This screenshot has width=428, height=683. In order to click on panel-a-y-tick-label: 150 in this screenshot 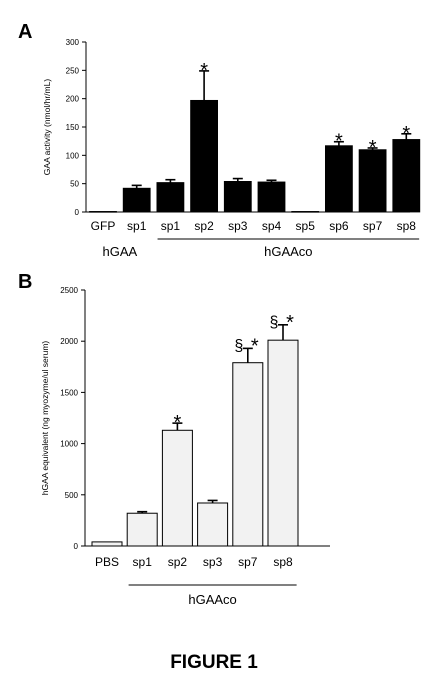, I will do `click(73, 127)`.